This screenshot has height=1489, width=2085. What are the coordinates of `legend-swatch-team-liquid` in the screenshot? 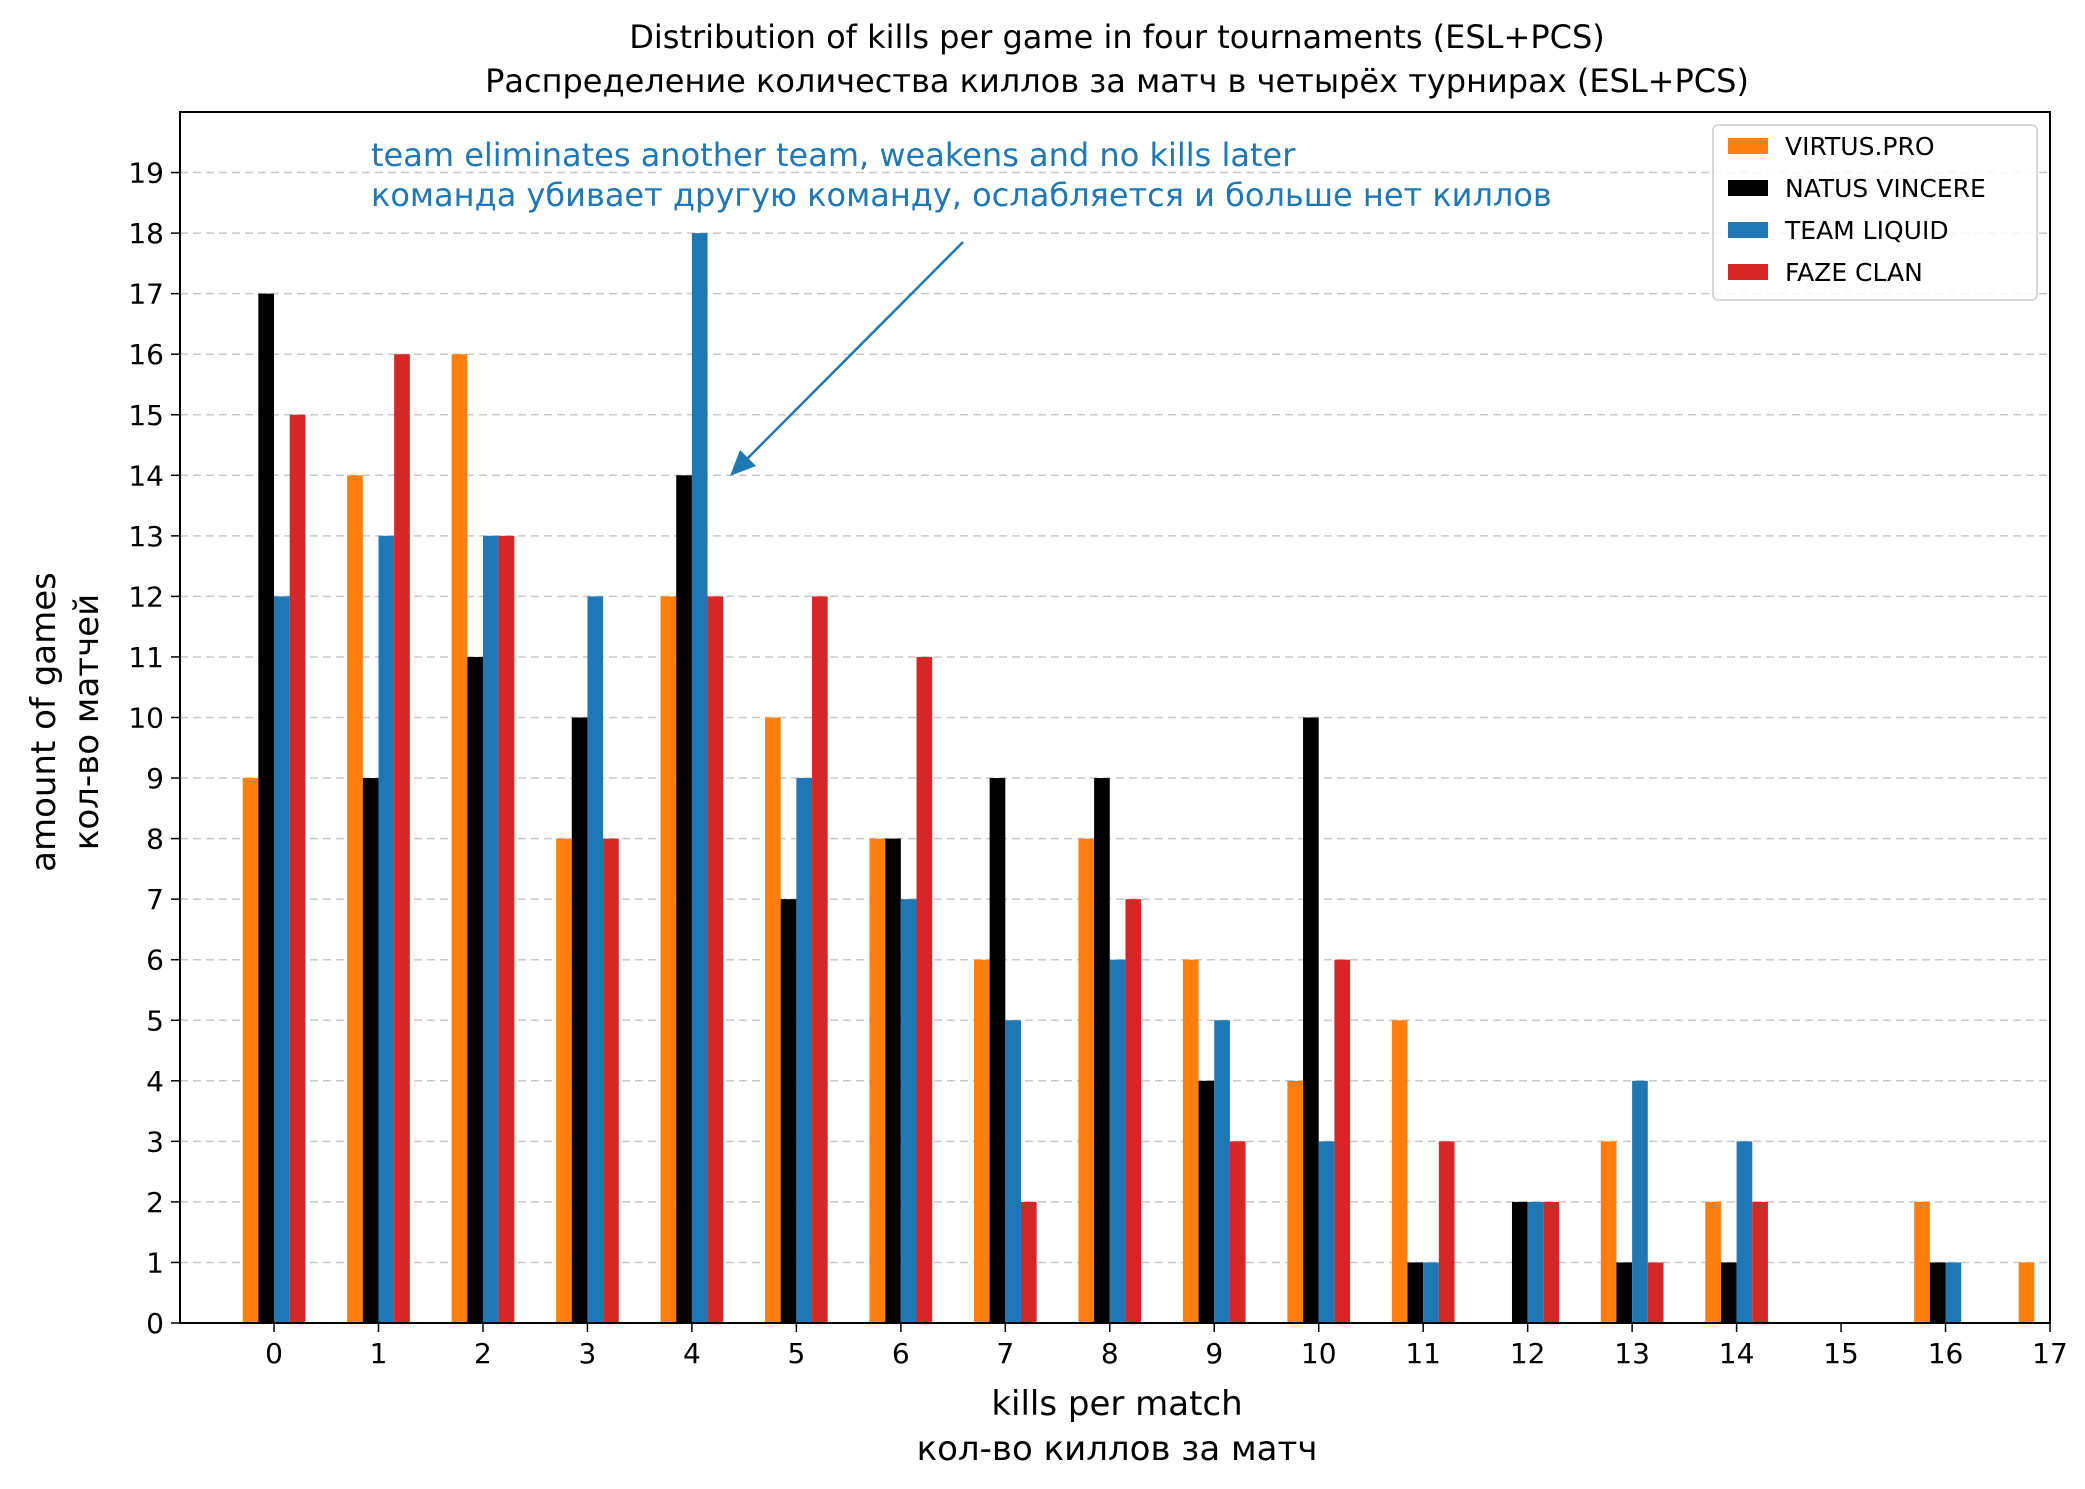 It's located at (1748, 230).